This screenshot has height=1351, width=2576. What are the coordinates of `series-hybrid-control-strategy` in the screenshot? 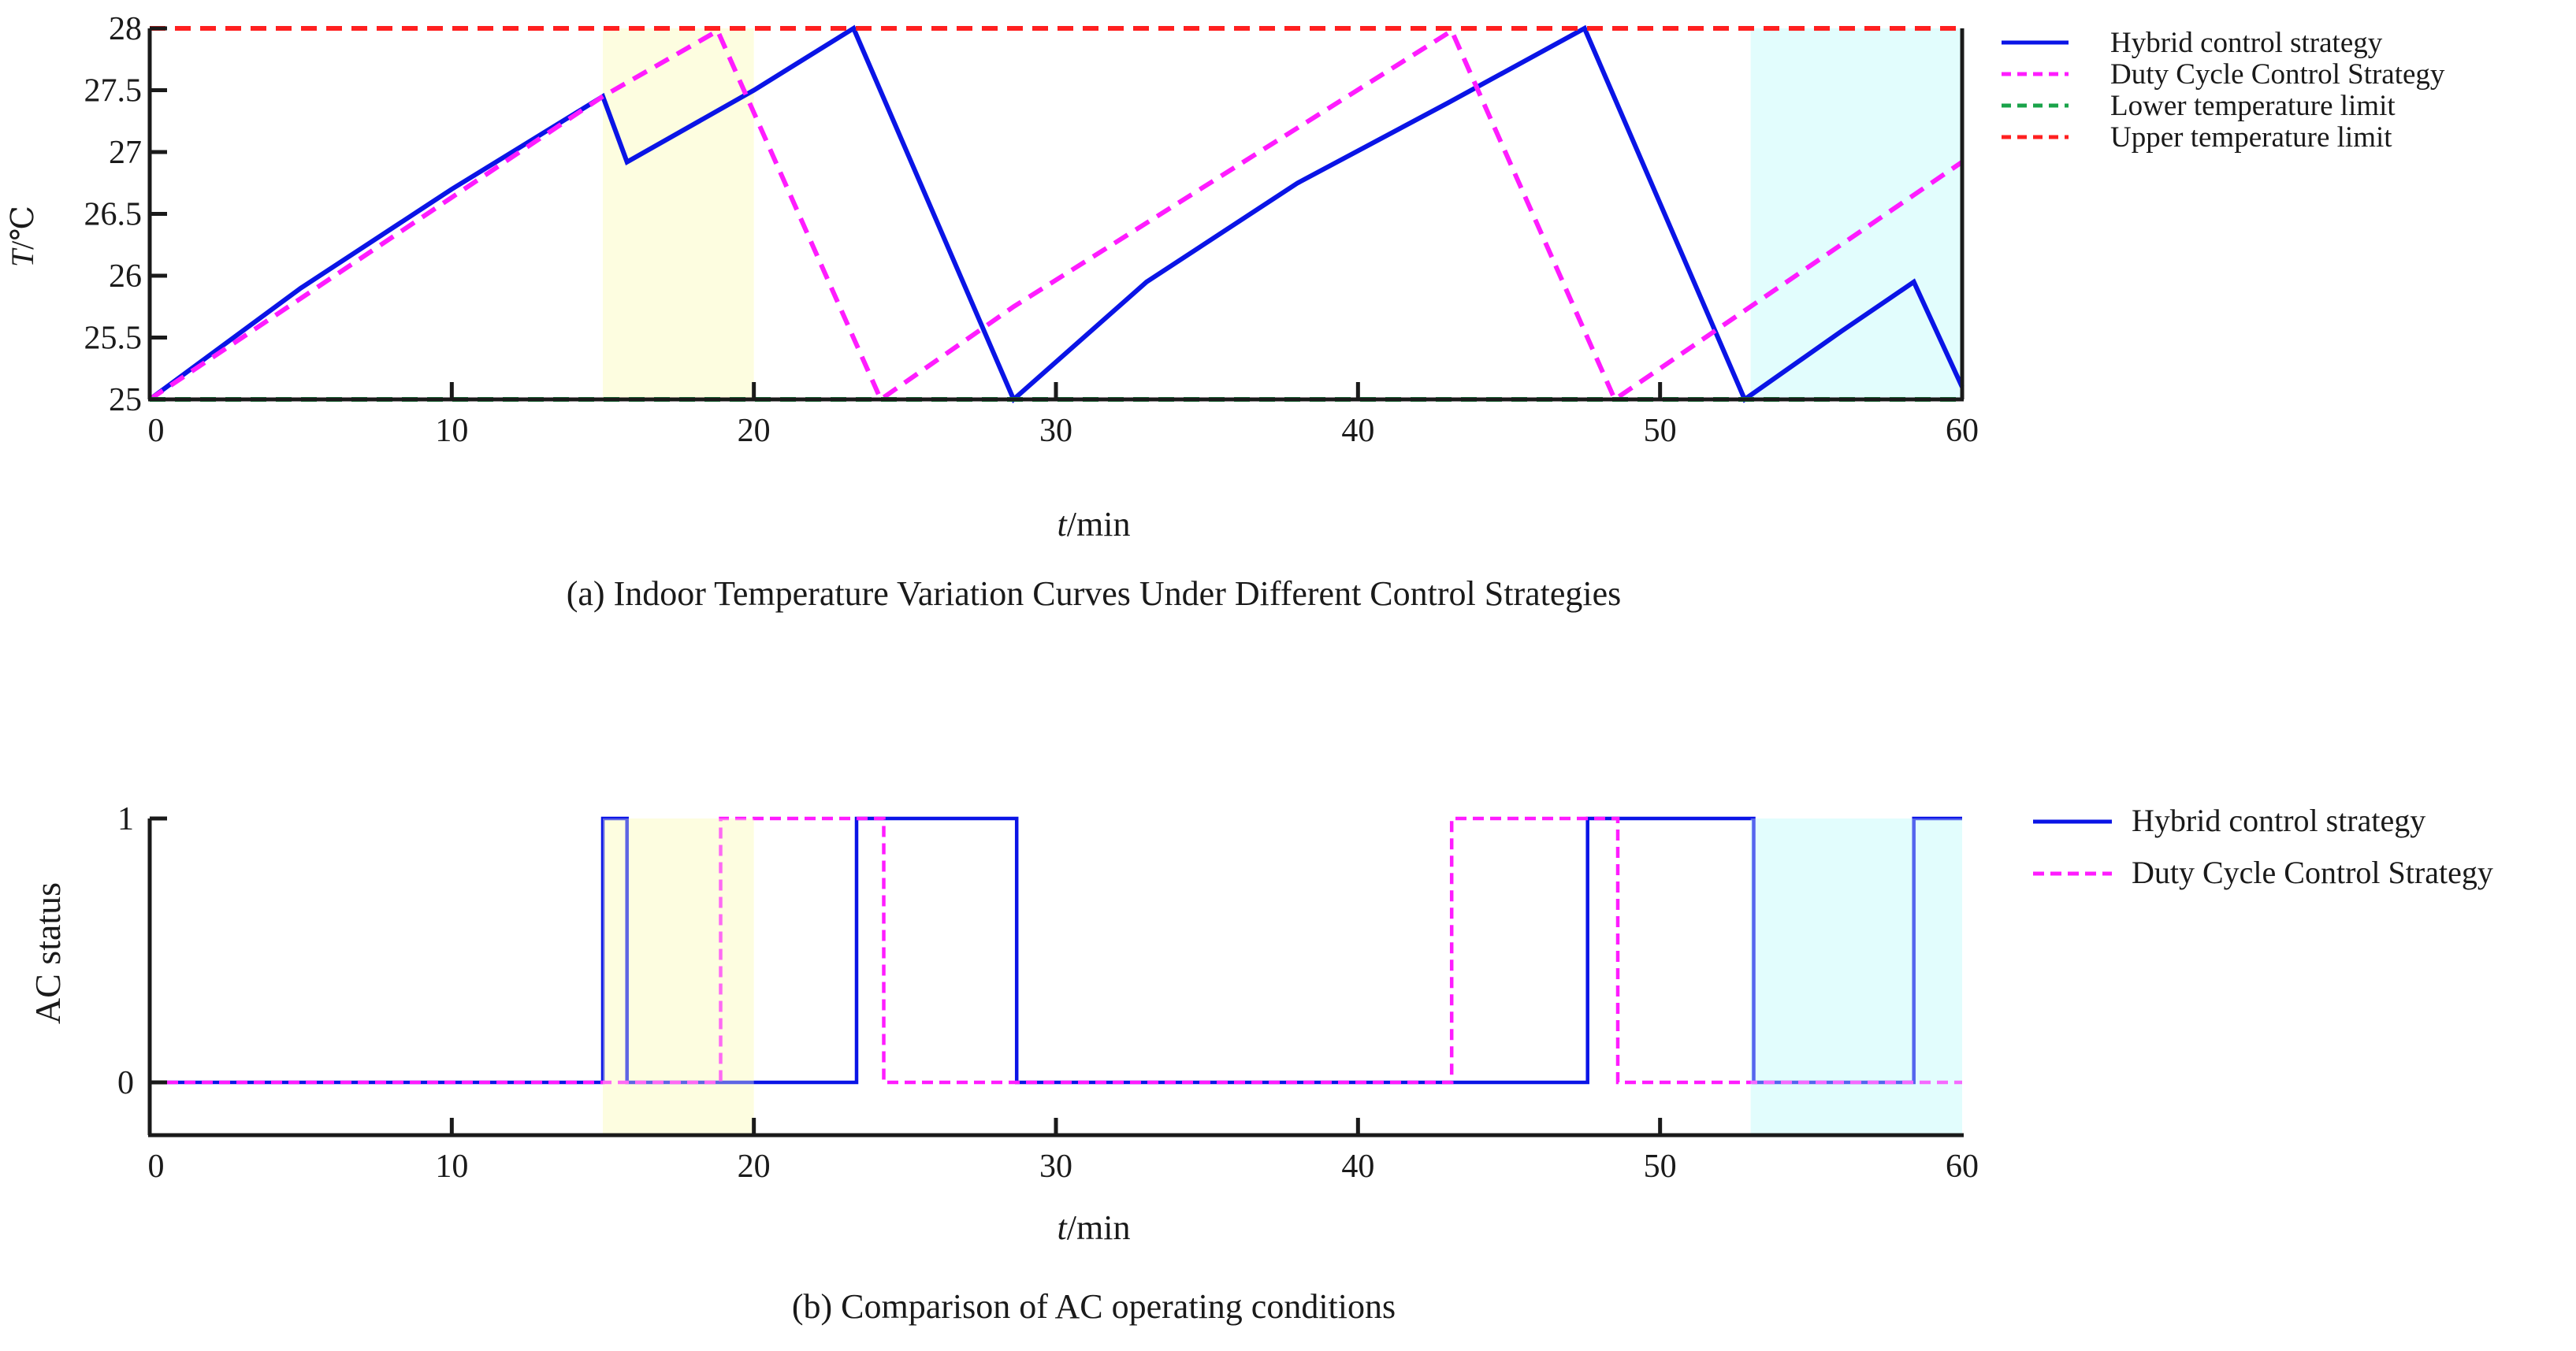 It's located at (1056, 951).